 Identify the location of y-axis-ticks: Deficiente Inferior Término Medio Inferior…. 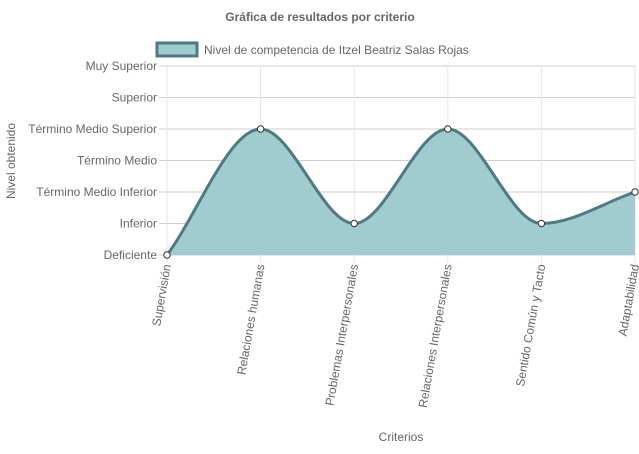
(92, 160).